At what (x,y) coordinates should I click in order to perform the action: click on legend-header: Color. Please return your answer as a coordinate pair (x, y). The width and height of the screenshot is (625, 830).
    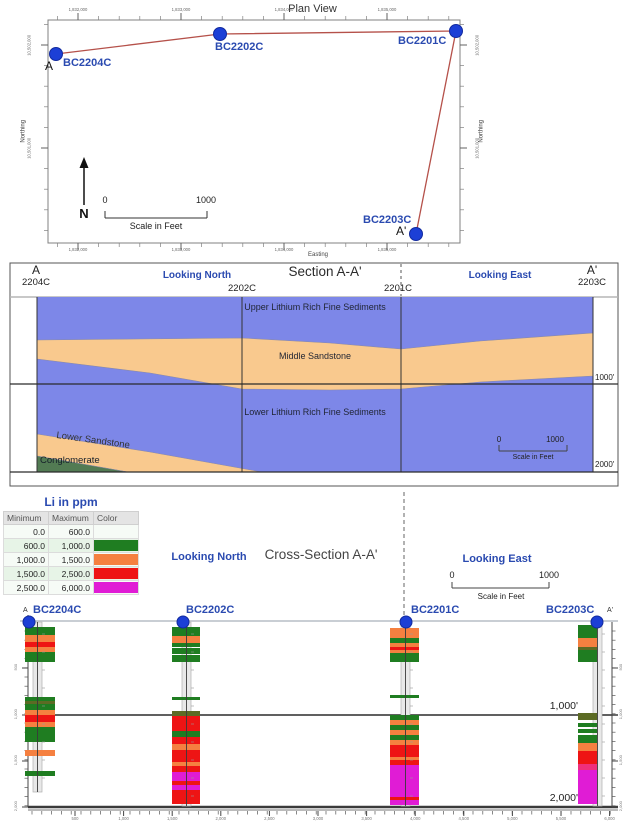
    Looking at the image, I should click on (116, 518).